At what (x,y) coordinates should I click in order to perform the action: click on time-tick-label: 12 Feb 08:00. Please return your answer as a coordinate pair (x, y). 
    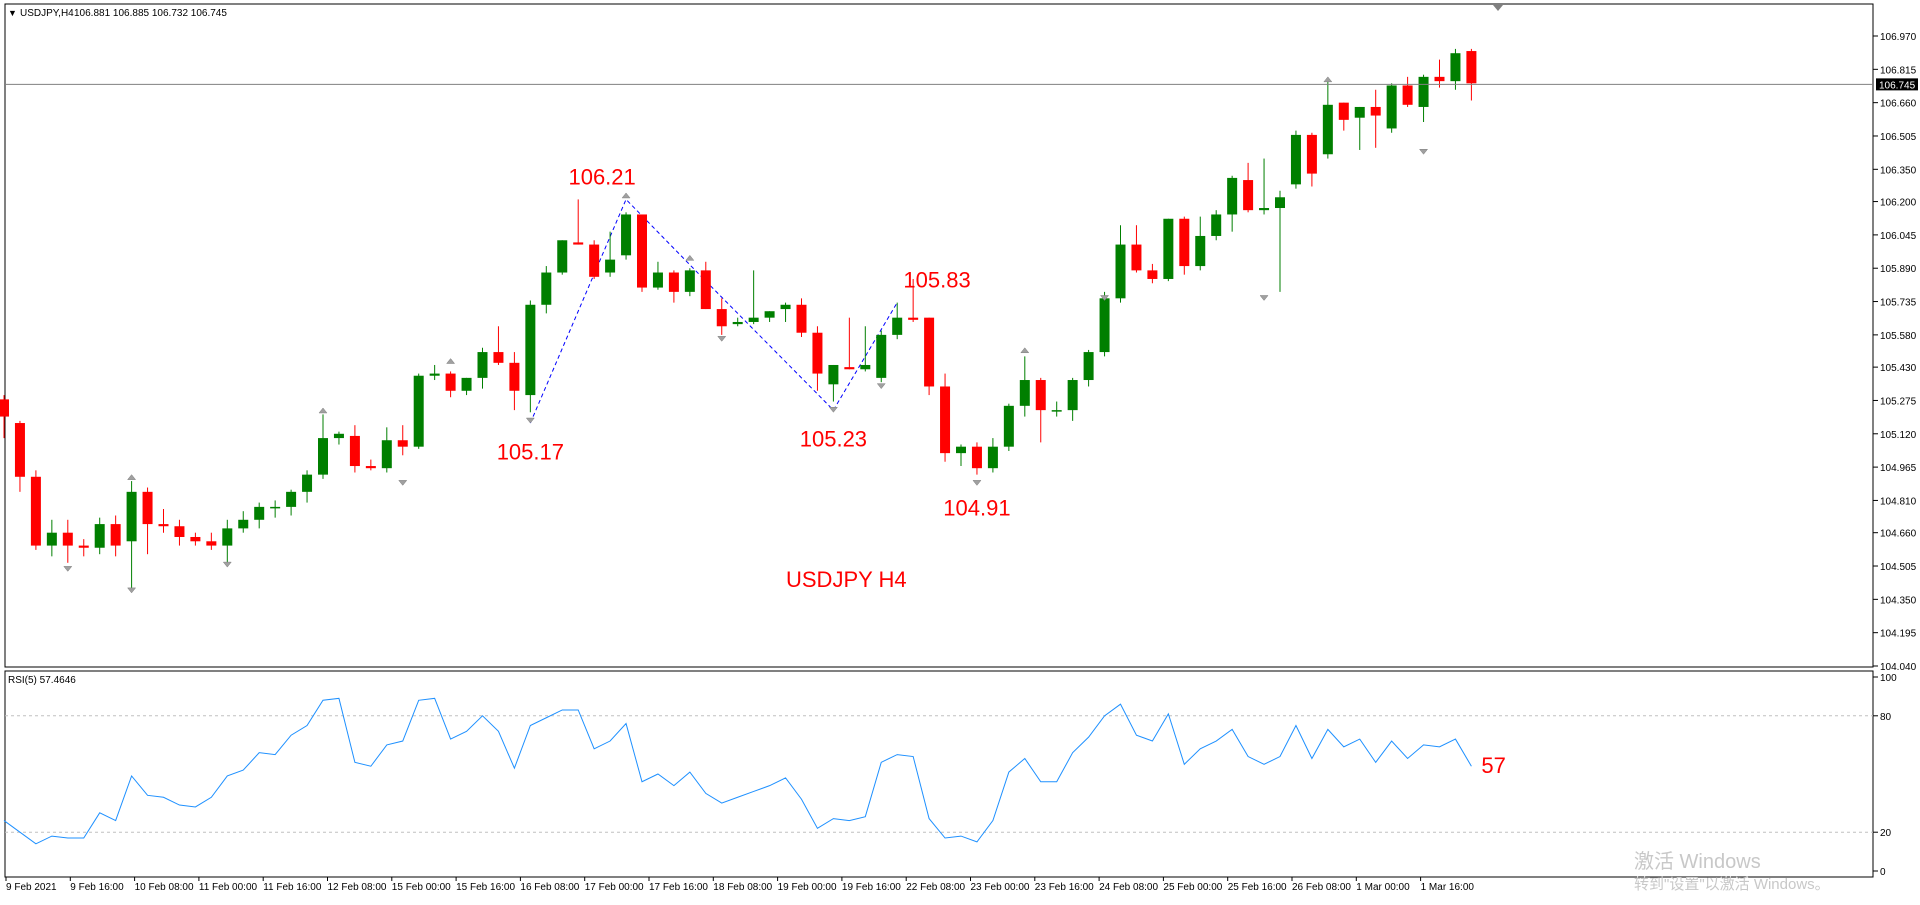
    Looking at the image, I should click on (357, 887).